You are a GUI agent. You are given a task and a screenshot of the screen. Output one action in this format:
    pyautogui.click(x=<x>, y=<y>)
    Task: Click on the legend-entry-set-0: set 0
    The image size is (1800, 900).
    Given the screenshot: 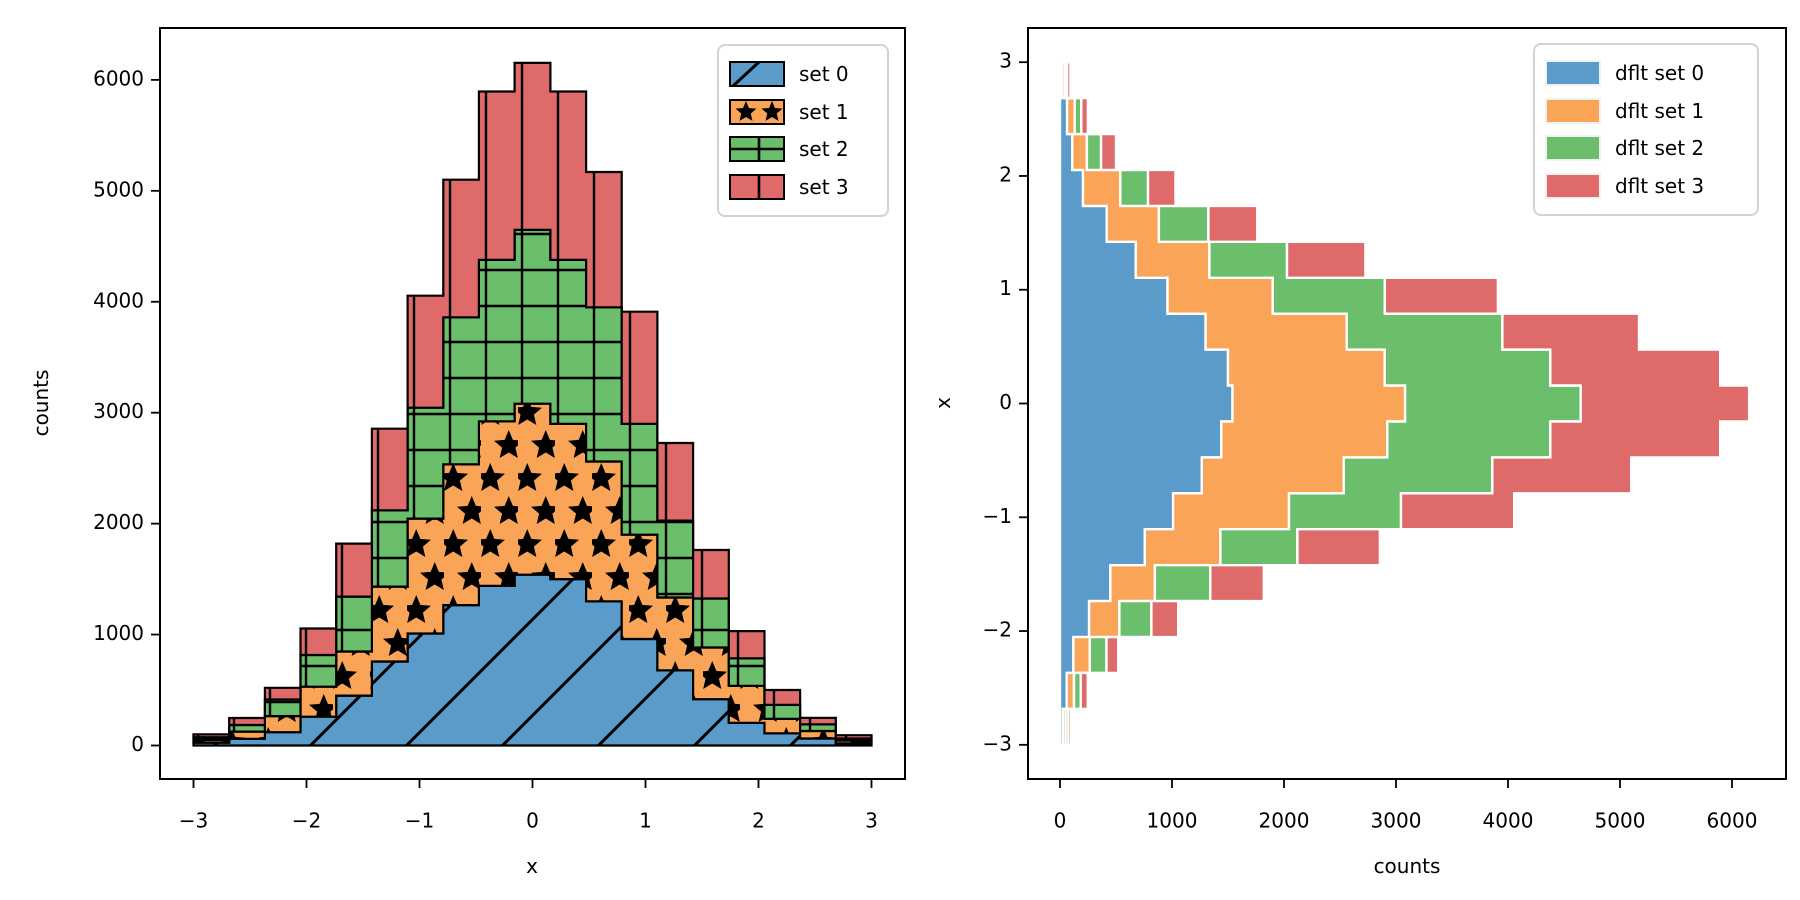 What is the action you would take?
    pyautogui.click(x=803, y=74)
    